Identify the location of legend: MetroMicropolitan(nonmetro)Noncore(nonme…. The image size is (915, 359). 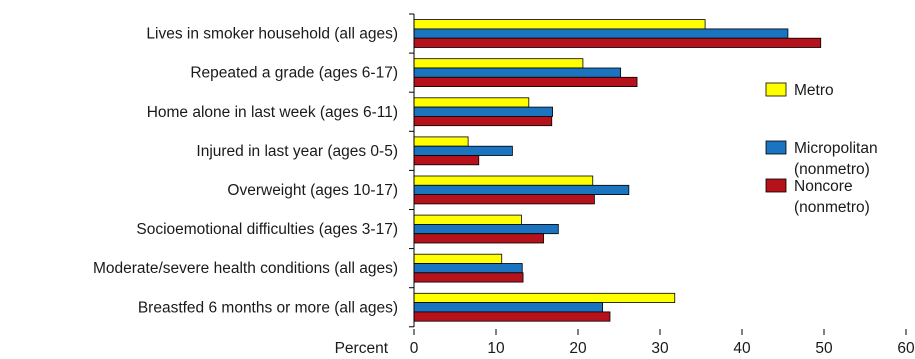
(821, 149).